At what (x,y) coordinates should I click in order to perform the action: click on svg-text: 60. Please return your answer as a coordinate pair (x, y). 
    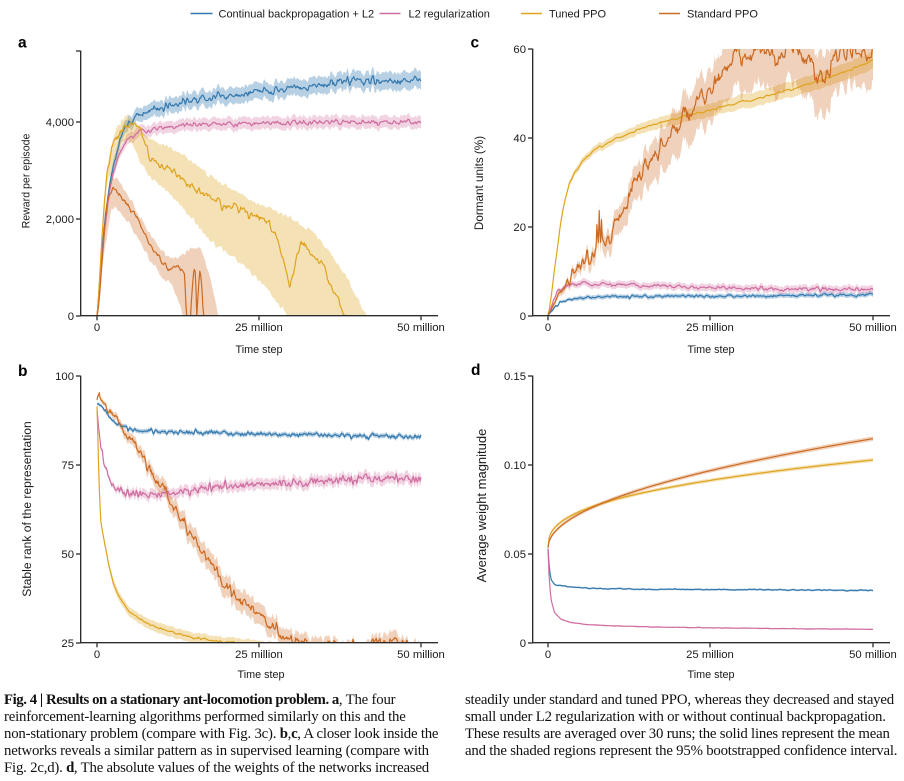
    Looking at the image, I should click on (519, 50).